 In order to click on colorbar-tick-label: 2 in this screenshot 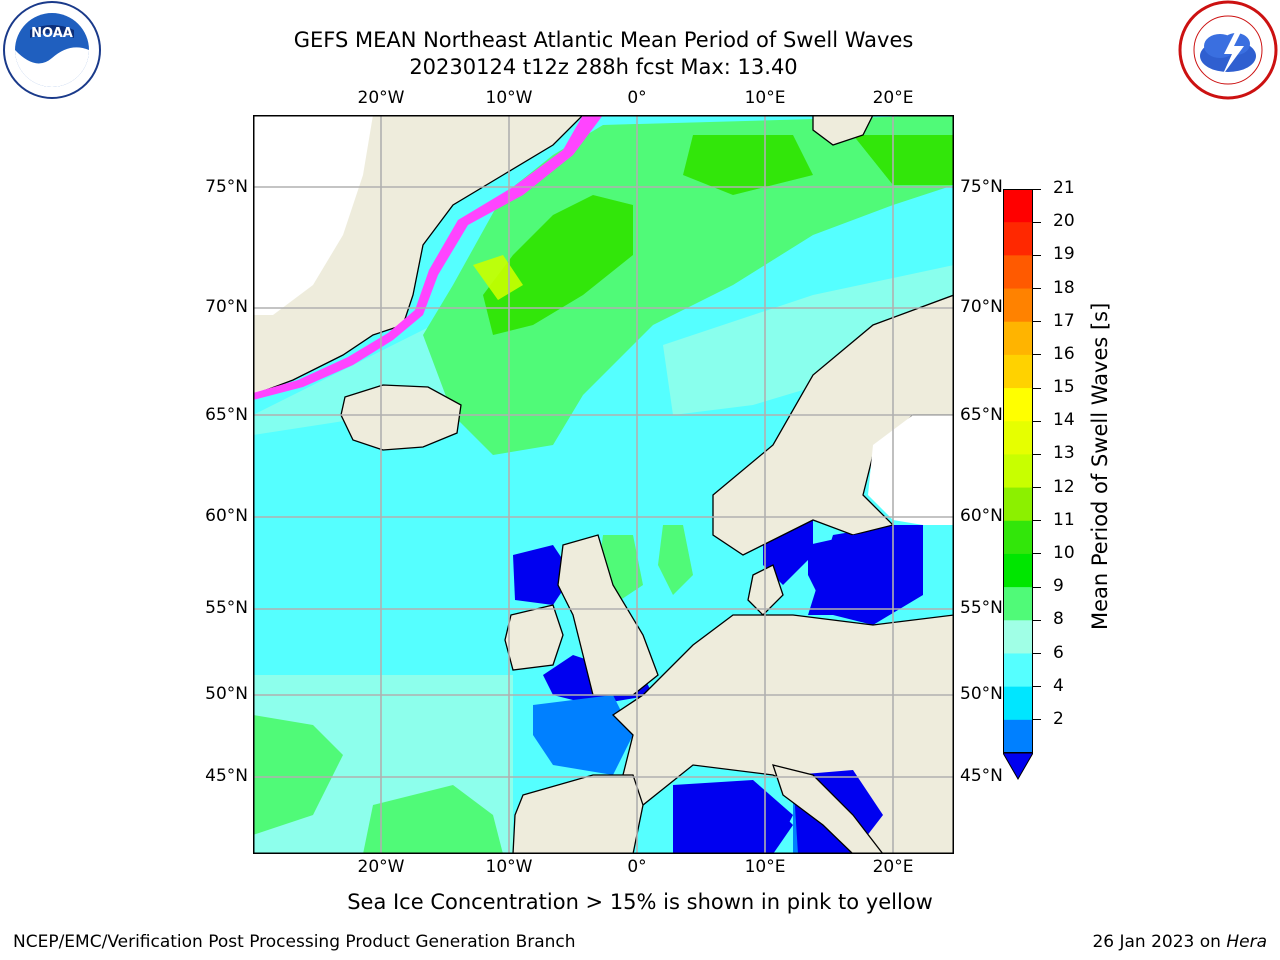, I will do `click(1058, 718)`.